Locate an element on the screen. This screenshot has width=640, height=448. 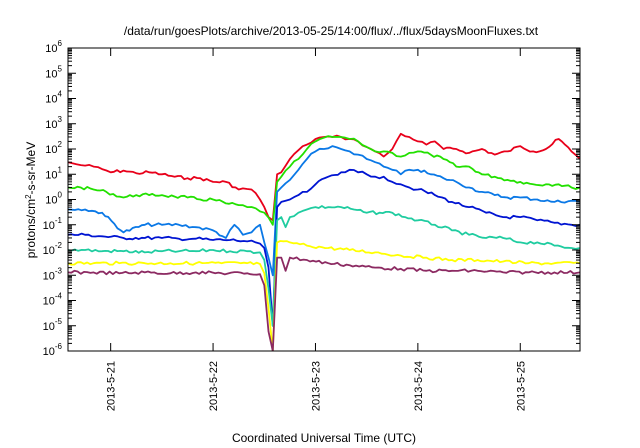
x-axis-label: Coordinated Universal Time (UTC) is located at coordinates (324, 438).